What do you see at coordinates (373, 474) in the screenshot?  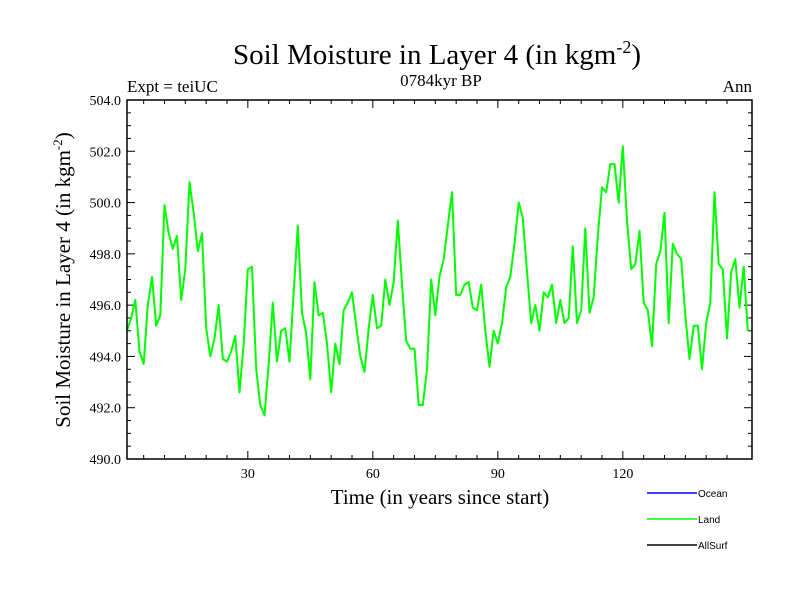 I see `x-tick-label: 60` at bounding box center [373, 474].